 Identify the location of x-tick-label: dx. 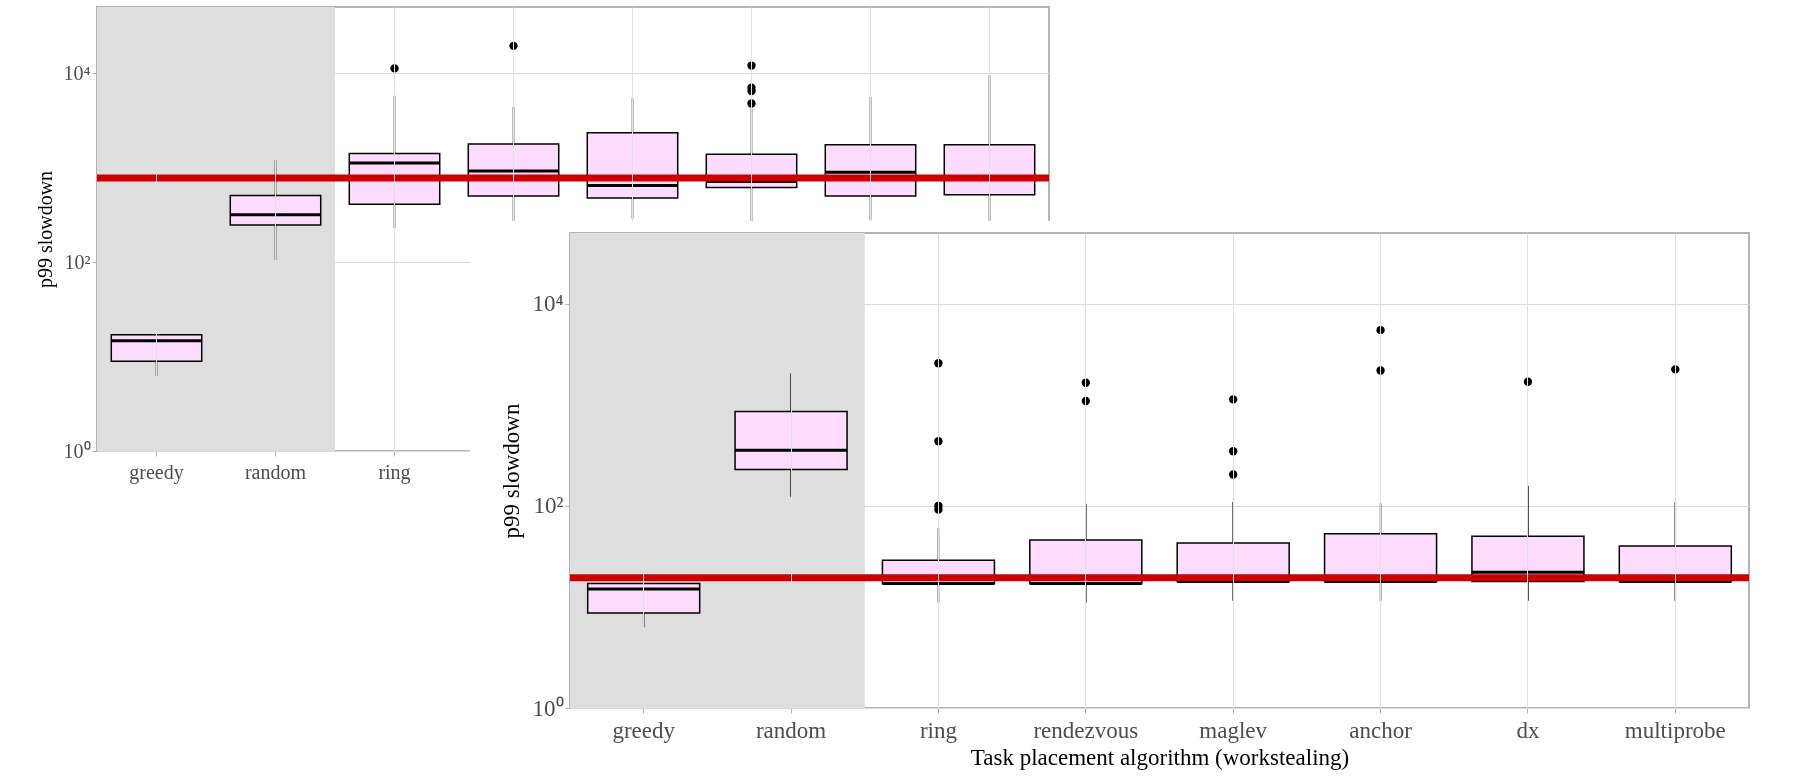
(1528, 730).